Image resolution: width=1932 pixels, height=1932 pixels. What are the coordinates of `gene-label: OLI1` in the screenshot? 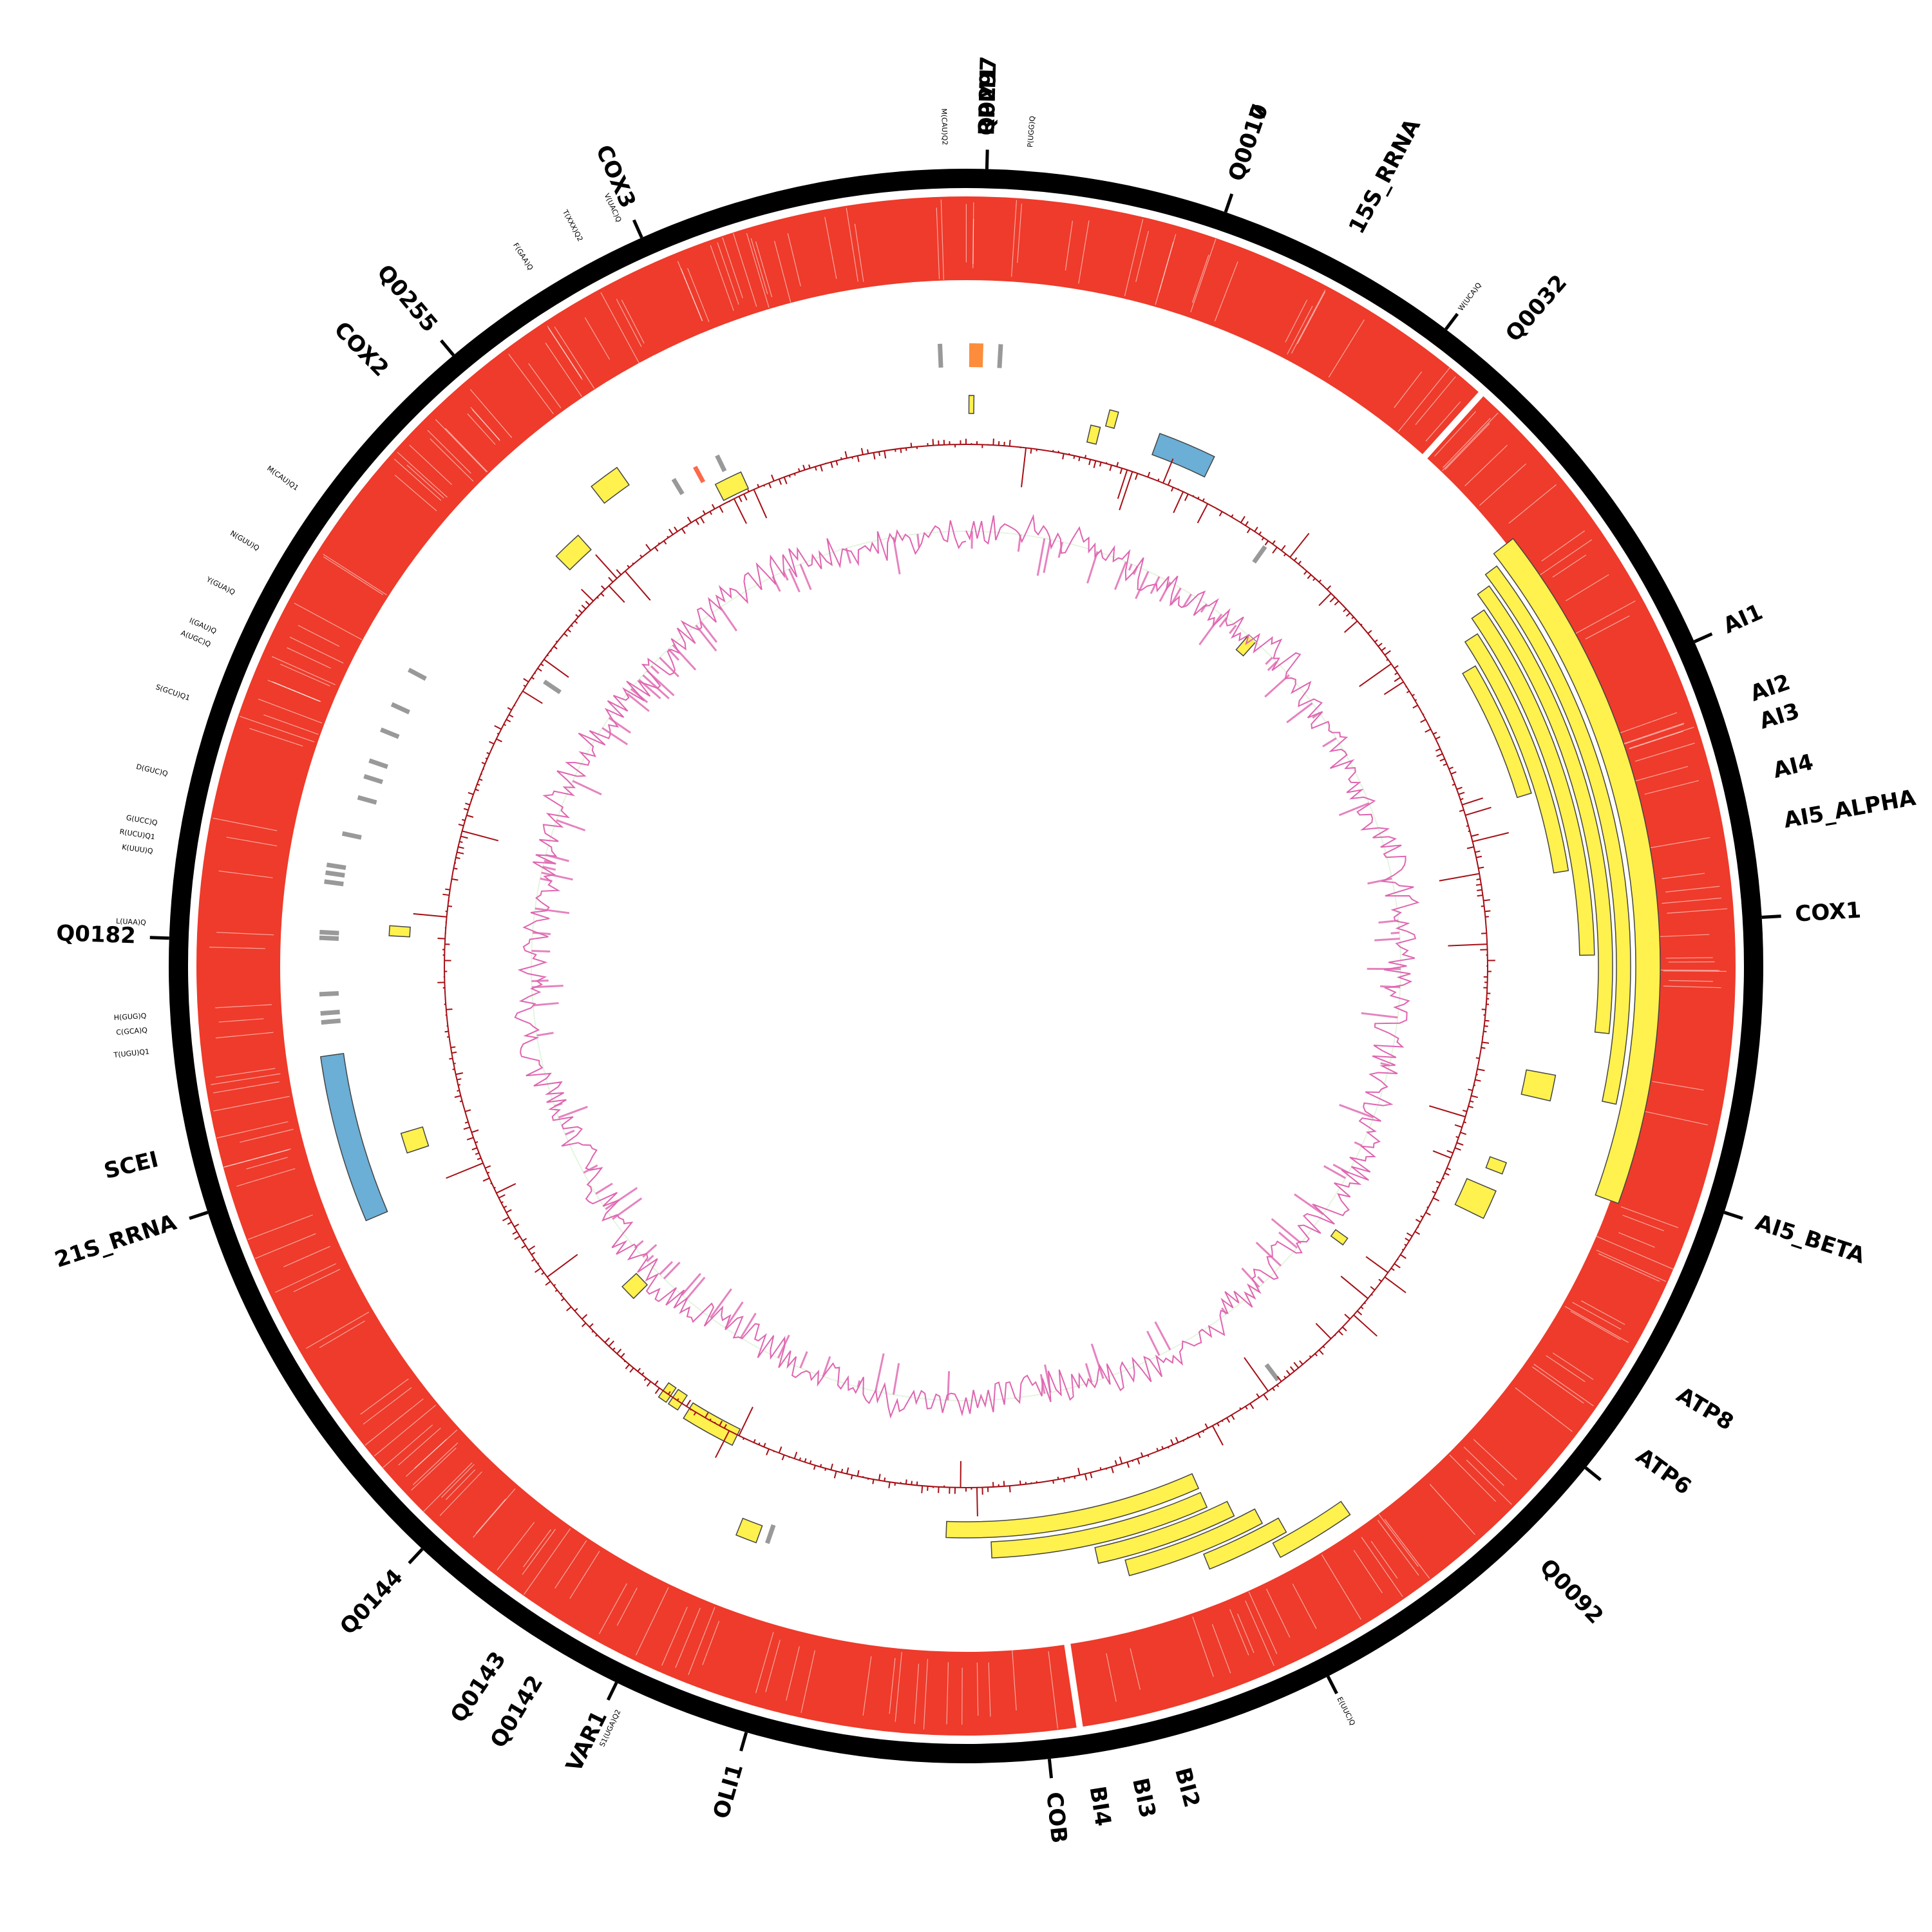 It's located at (728, 1791).